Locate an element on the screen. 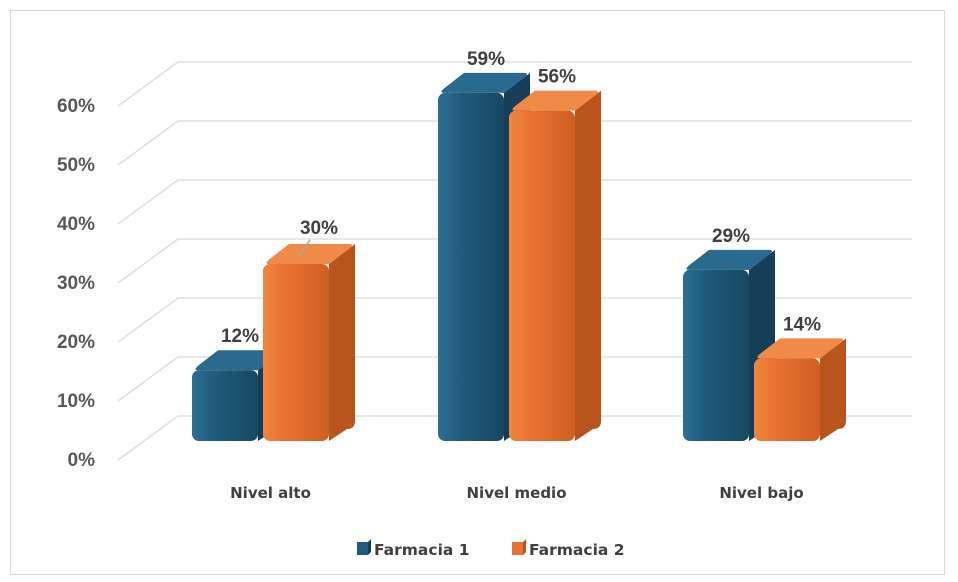  legend-item: Farmacia 1 is located at coordinates (413, 549).